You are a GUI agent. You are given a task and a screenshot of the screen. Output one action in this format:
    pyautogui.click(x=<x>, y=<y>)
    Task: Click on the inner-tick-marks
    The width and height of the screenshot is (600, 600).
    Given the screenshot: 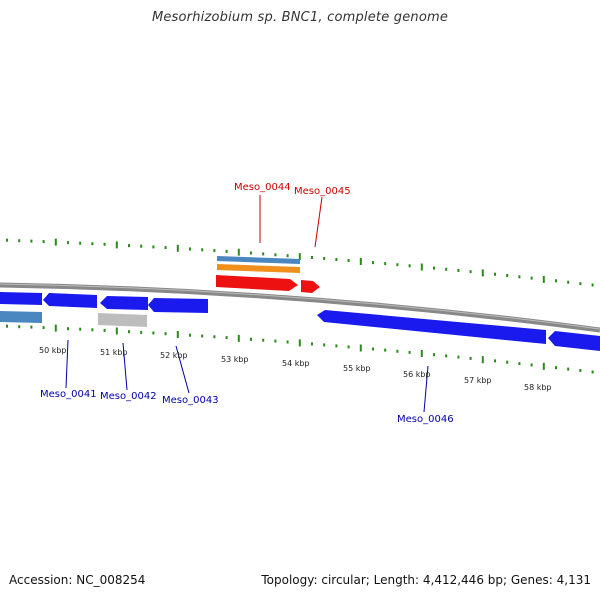 What is the action you would take?
    pyautogui.click(x=300, y=349)
    